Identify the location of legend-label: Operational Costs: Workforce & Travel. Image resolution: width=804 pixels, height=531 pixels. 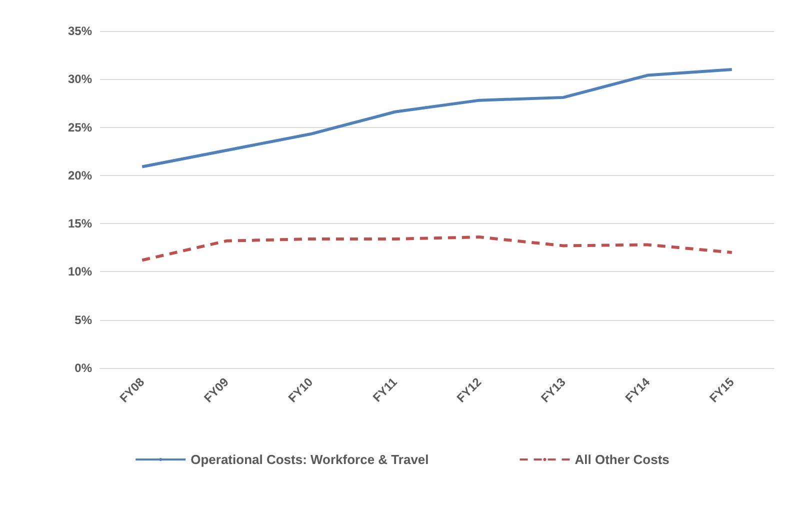
(309, 459).